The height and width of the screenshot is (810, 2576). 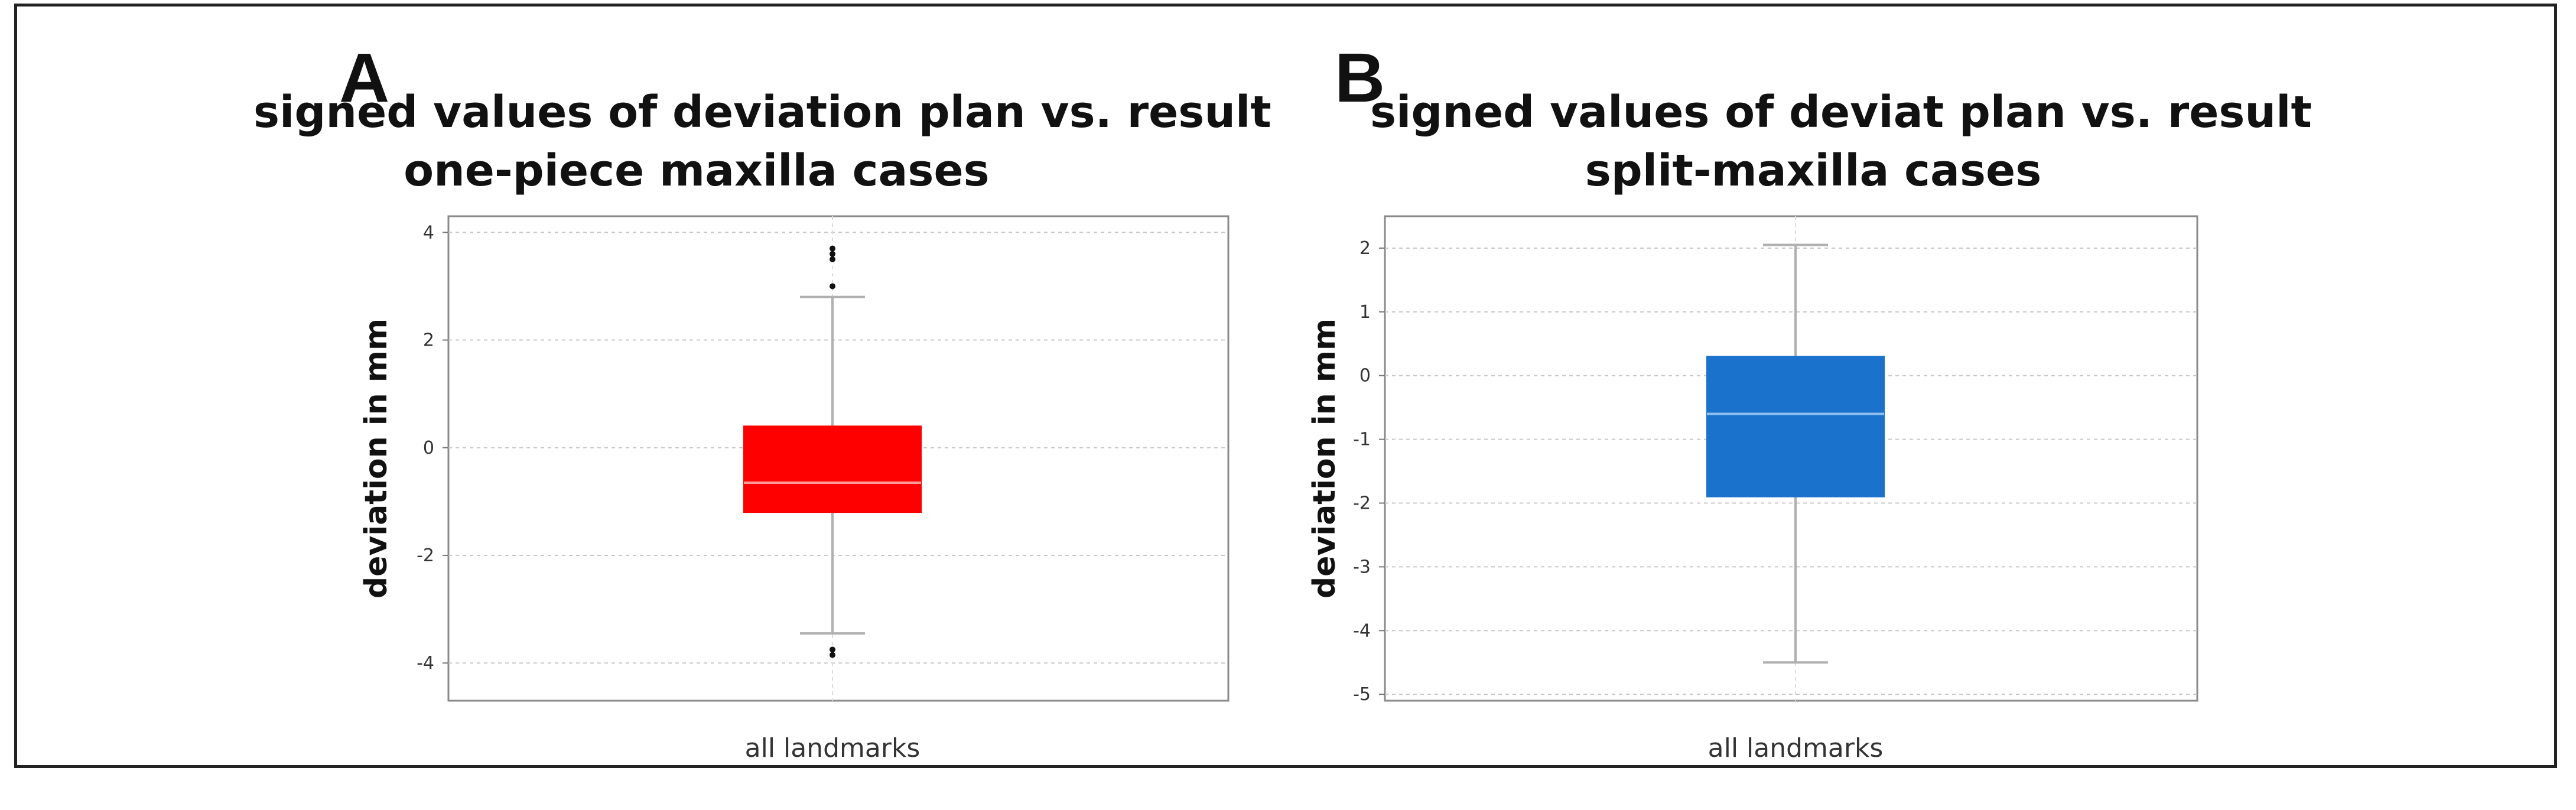 What do you see at coordinates (1362, 567) in the screenshot?
I see `y-tick-label: -3` at bounding box center [1362, 567].